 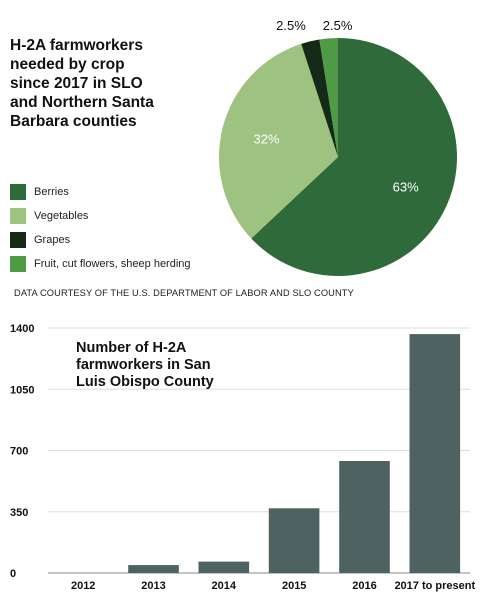 What do you see at coordinates (294, 541) in the screenshot?
I see `bar-2015` at bounding box center [294, 541].